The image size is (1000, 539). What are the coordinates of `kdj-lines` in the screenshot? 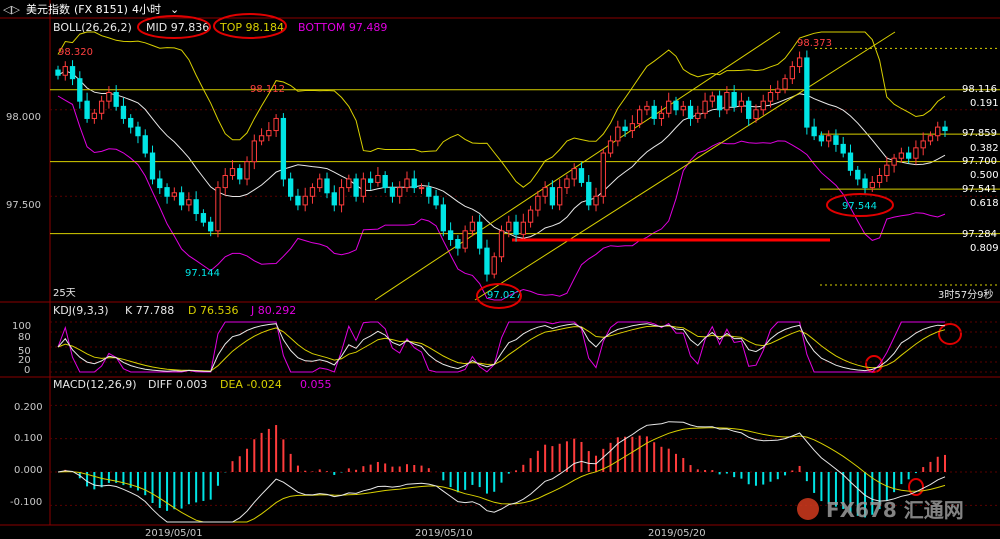 It's located at (525, 347).